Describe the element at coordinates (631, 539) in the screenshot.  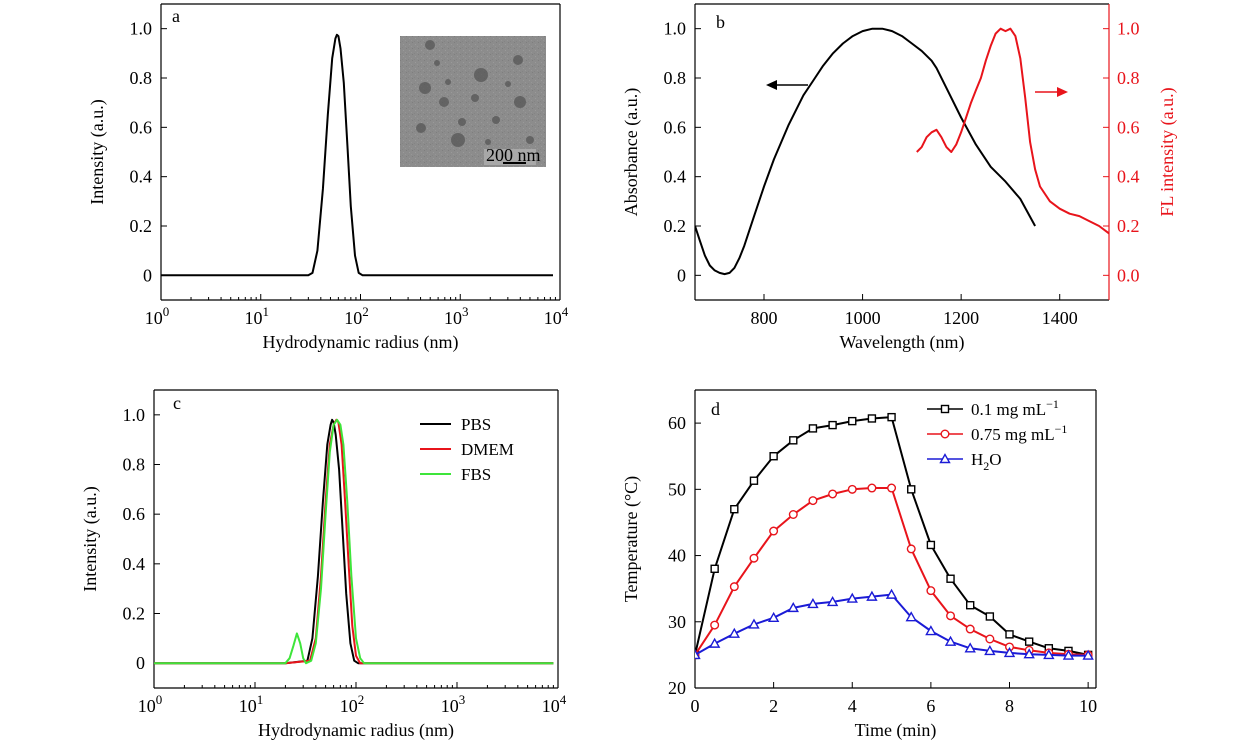
I see `y-axis-label: Temperature (°C)` at that location.